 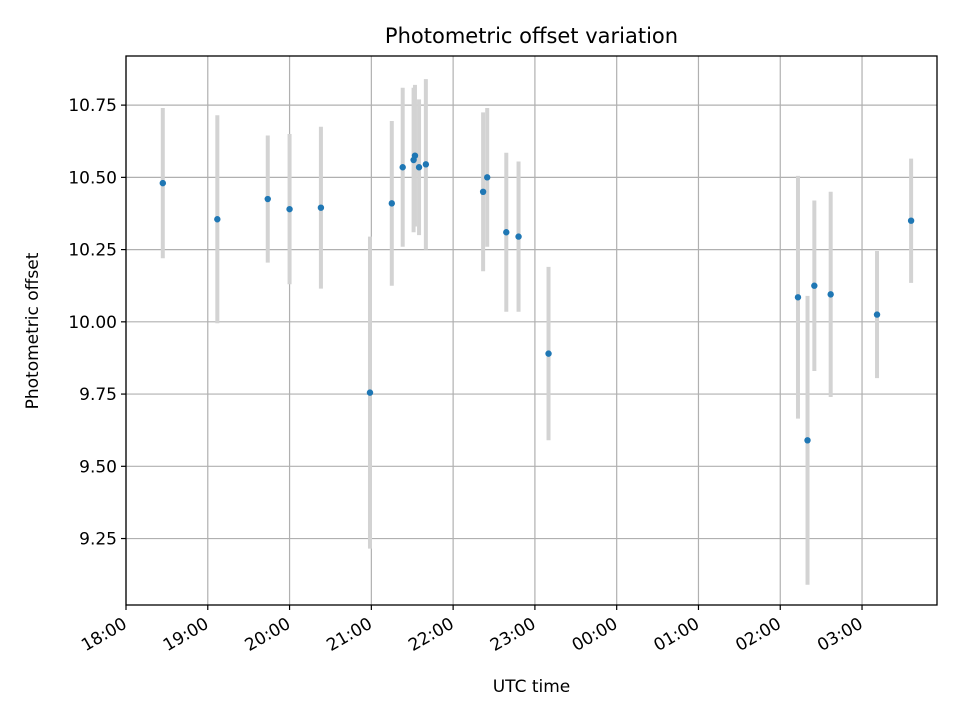 What do you see at coordinates (98, 395) in the screenshot?
I see `y-tick-label: 9.75` at bounding box center [98, 395].